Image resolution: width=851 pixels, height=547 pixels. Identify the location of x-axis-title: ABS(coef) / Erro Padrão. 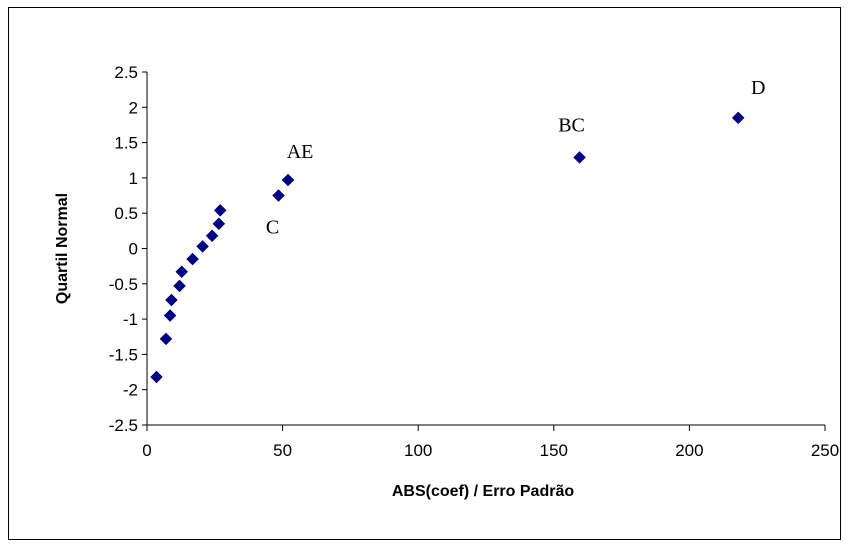
(483, 491).